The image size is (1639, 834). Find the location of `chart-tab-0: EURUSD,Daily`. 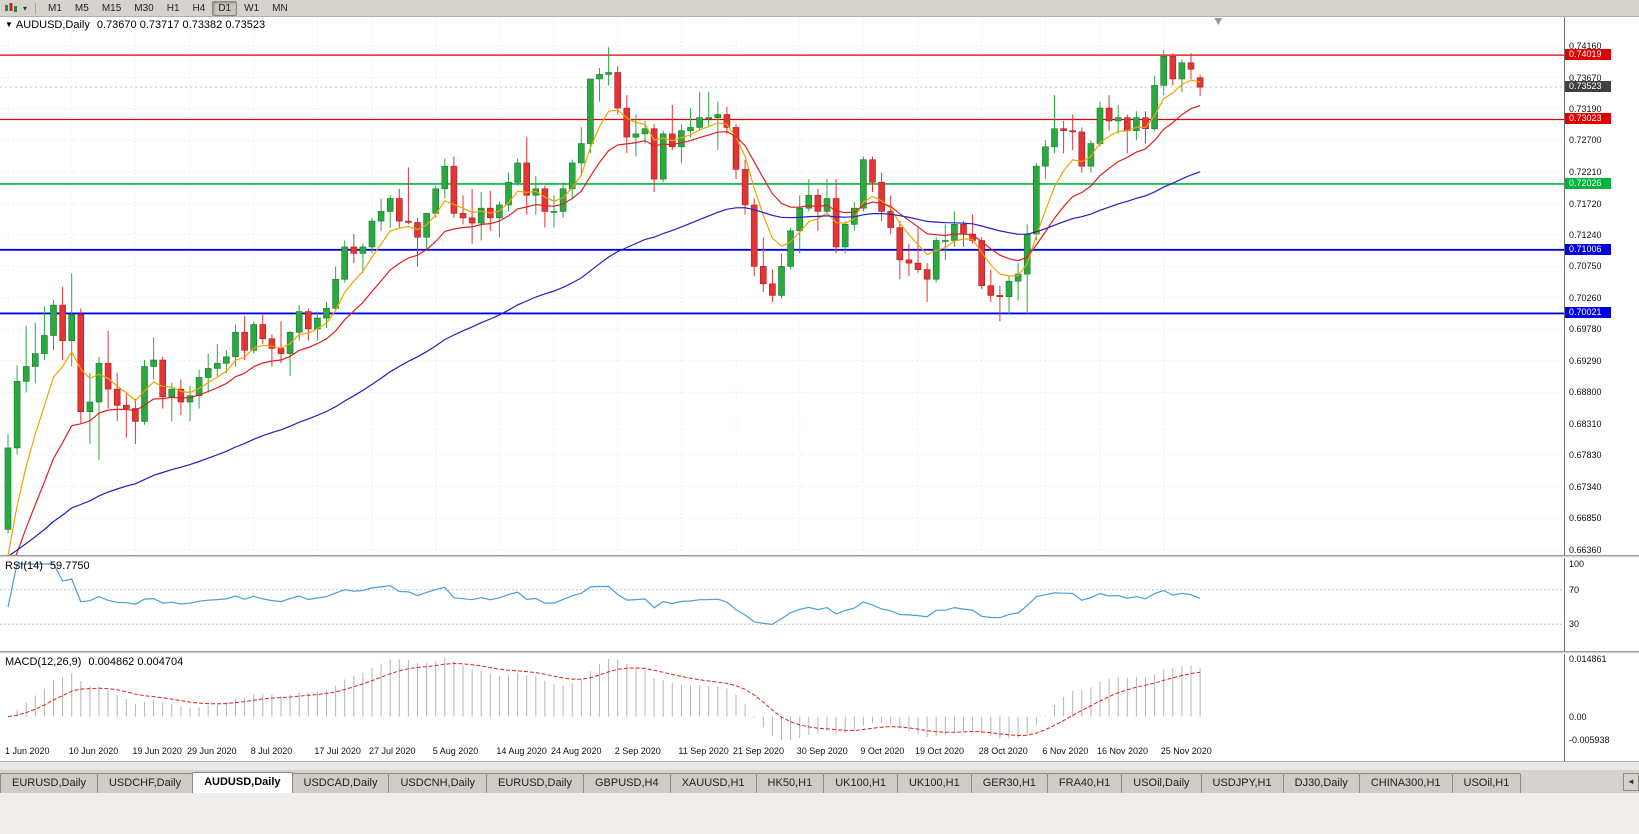

chart-tab-0: EURUSD,Daily is located at coordinates (49, 783).